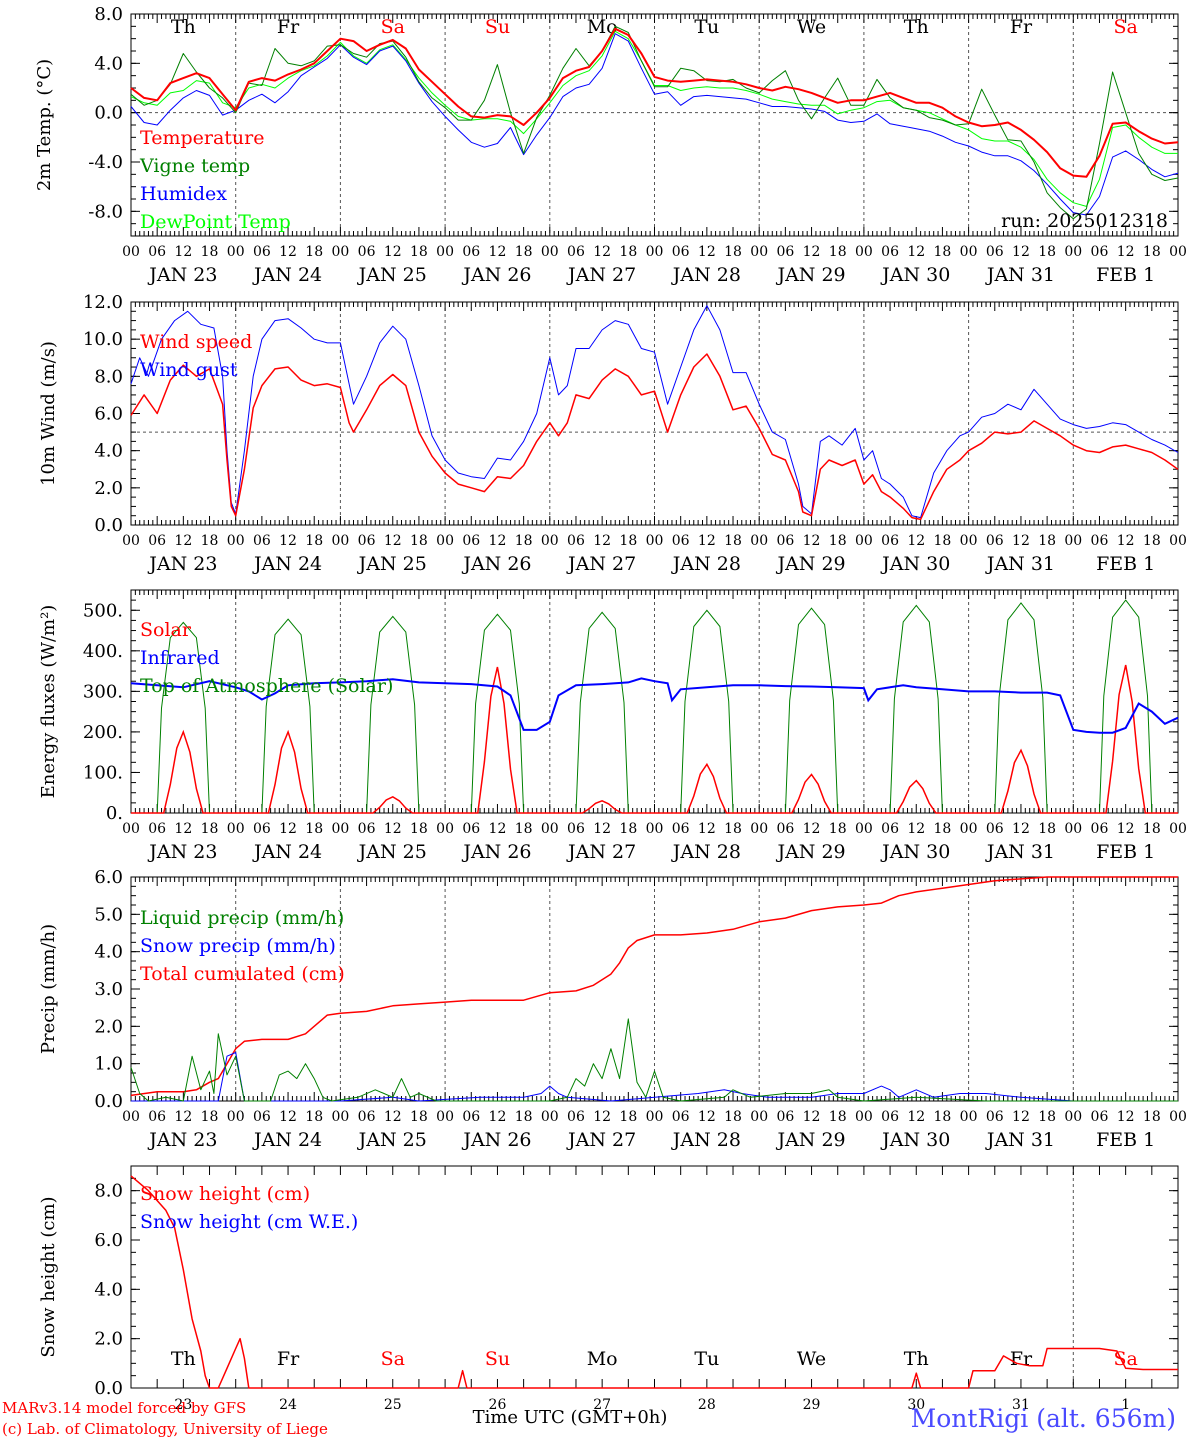  I want to click on y-tick-label: 400., so click(103, 651).